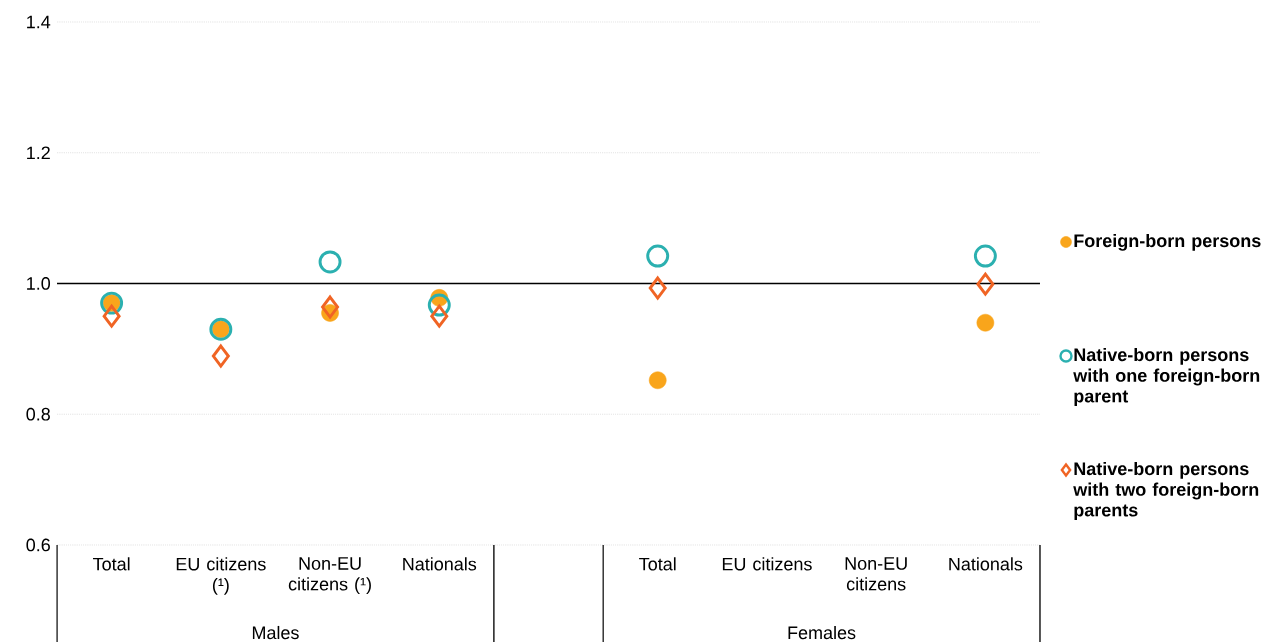 This screenshot has height=642, width=1279. I want to click on legend-label: Native-born persons with one foreign-born parent, so click(1166, 377).